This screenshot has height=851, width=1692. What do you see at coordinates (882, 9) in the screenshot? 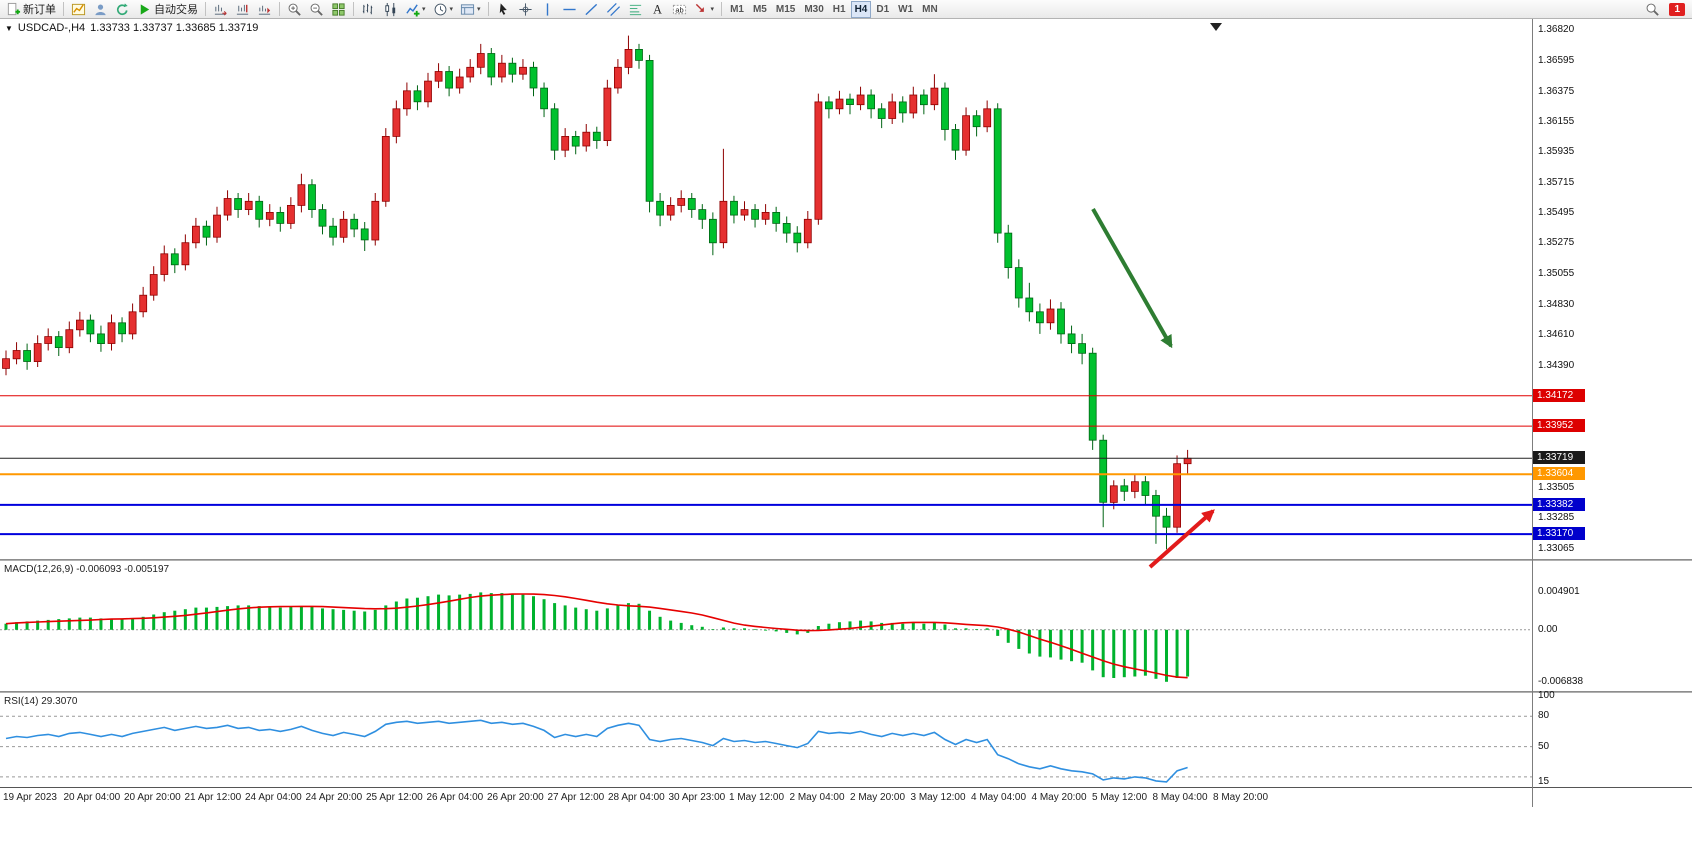
I see `timeframe-d1-button: D1` at bounding box center [882, 9].